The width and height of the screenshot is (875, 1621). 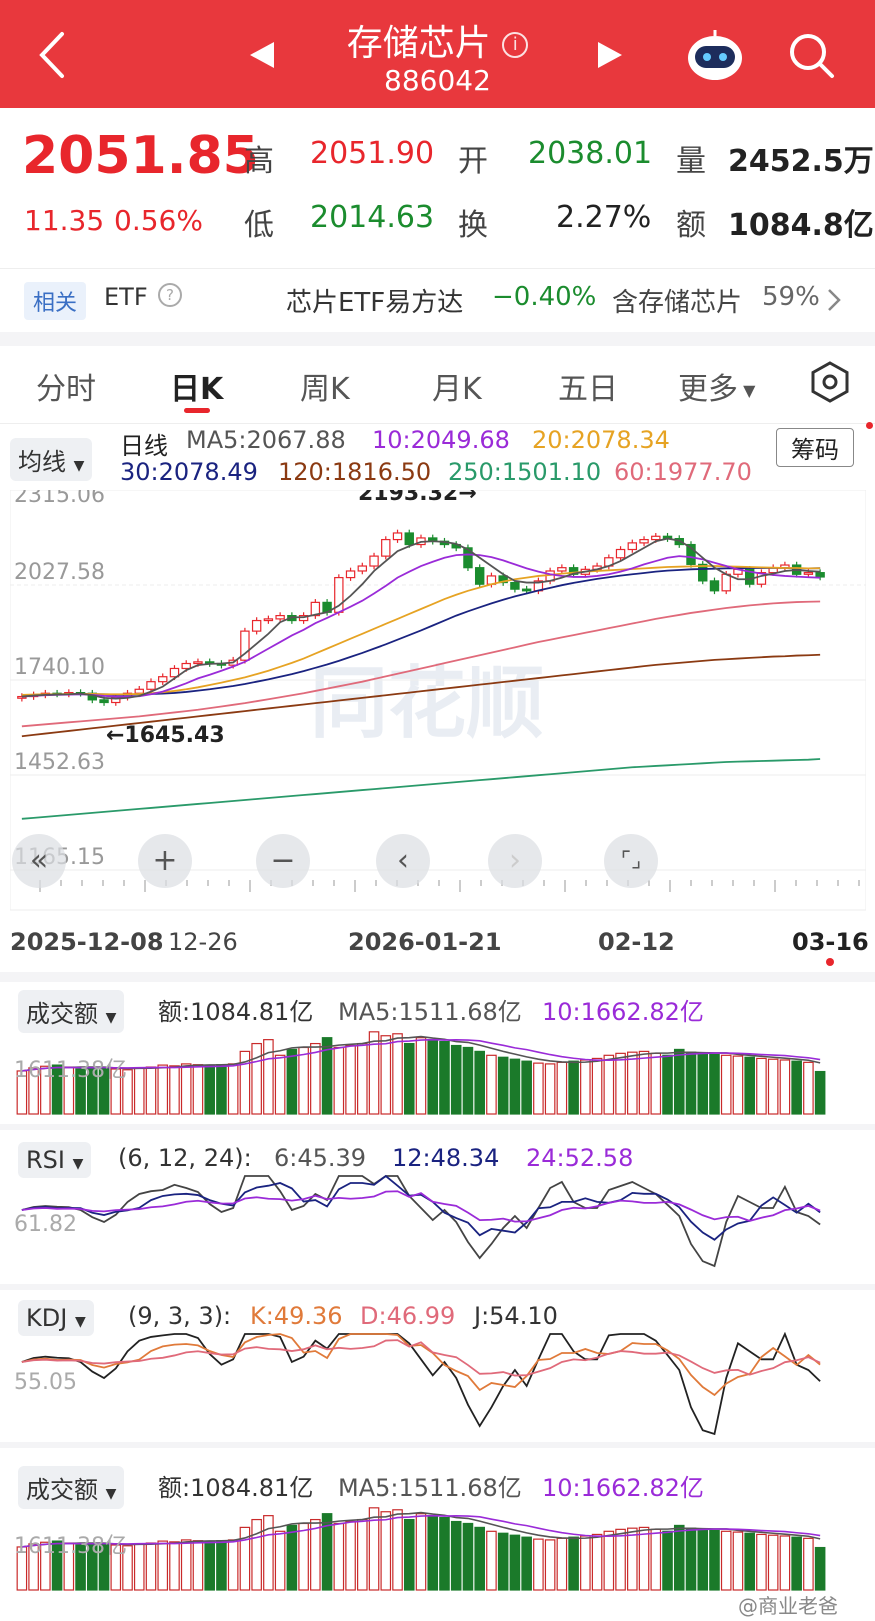 What do you see at coordinates (438, 1384) in the screenshot?
I see `kdj-chart` at bounding box center [438, 1384].